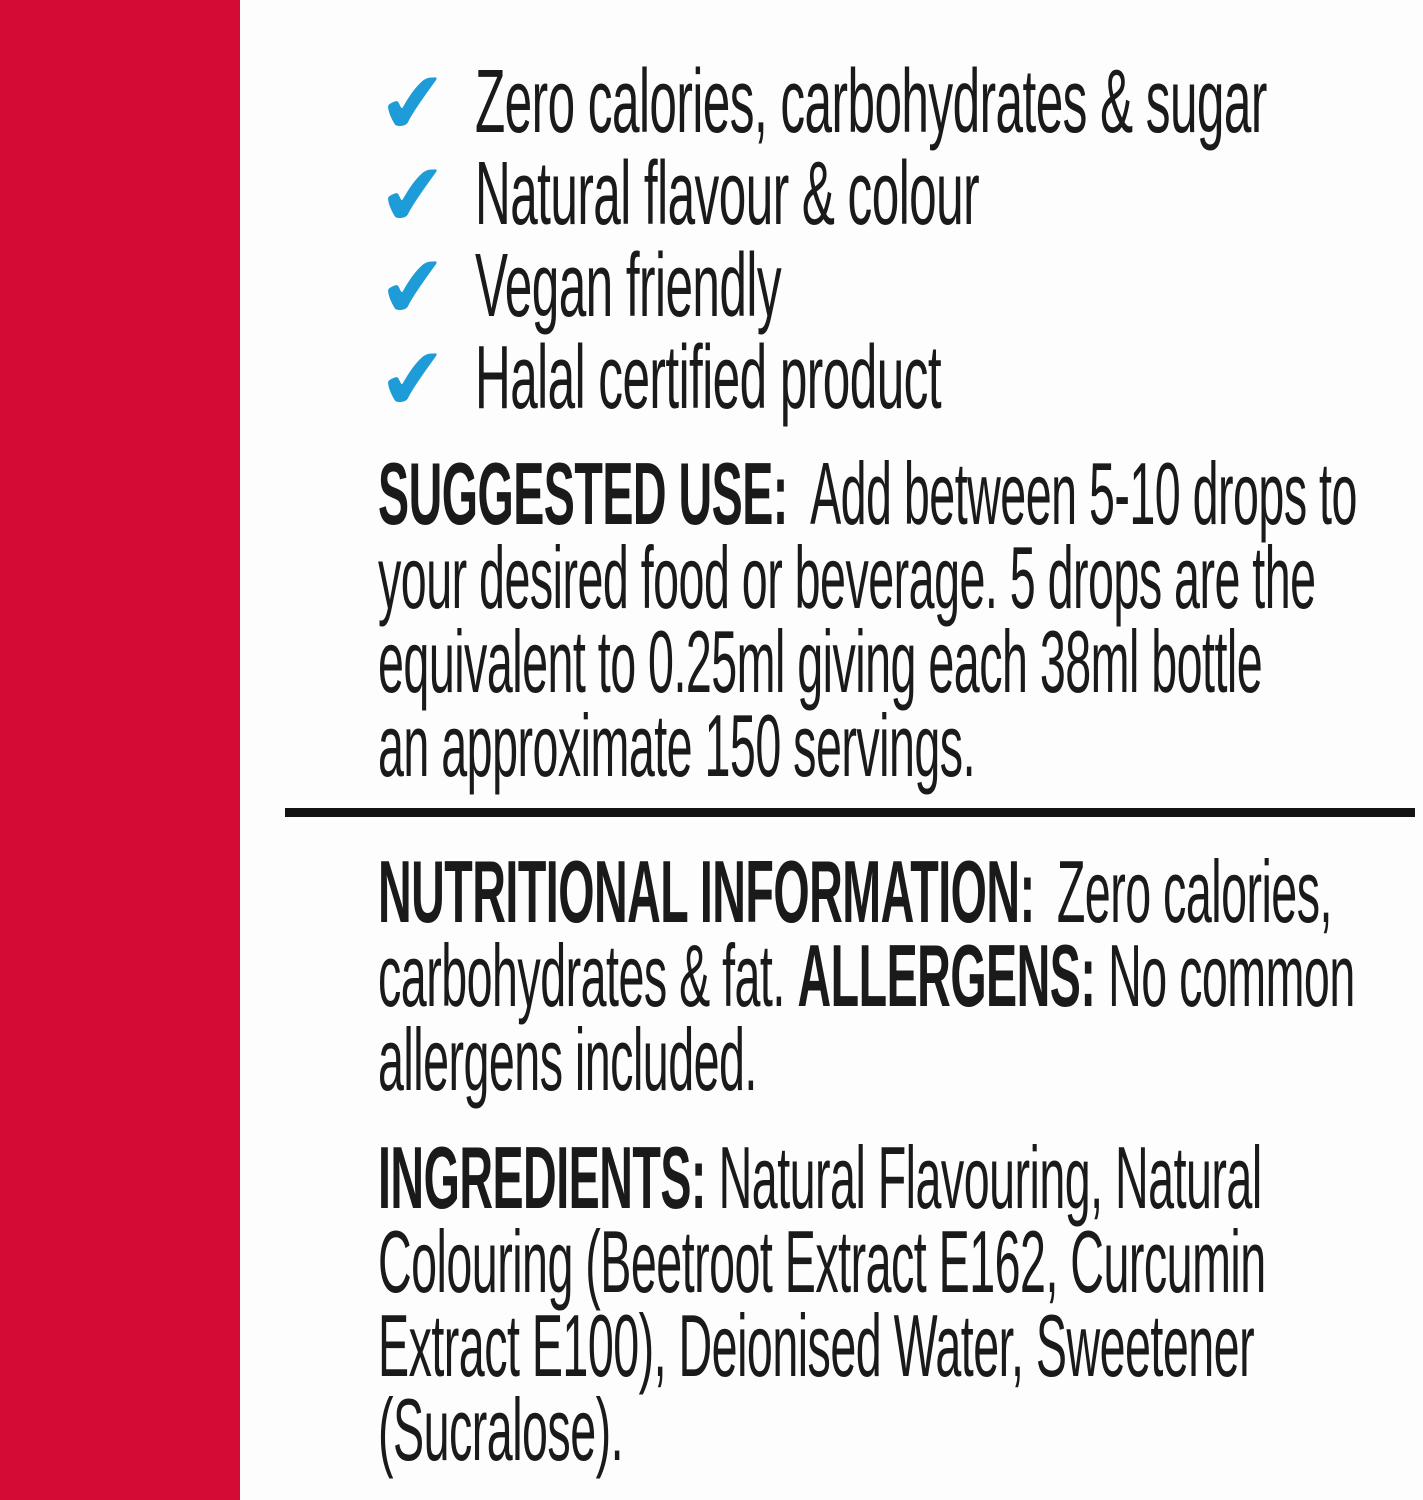  Describe the element at coordinates (677, 745) in the screenshot. I see `text-line: an approximate 150 servings.` at that location.